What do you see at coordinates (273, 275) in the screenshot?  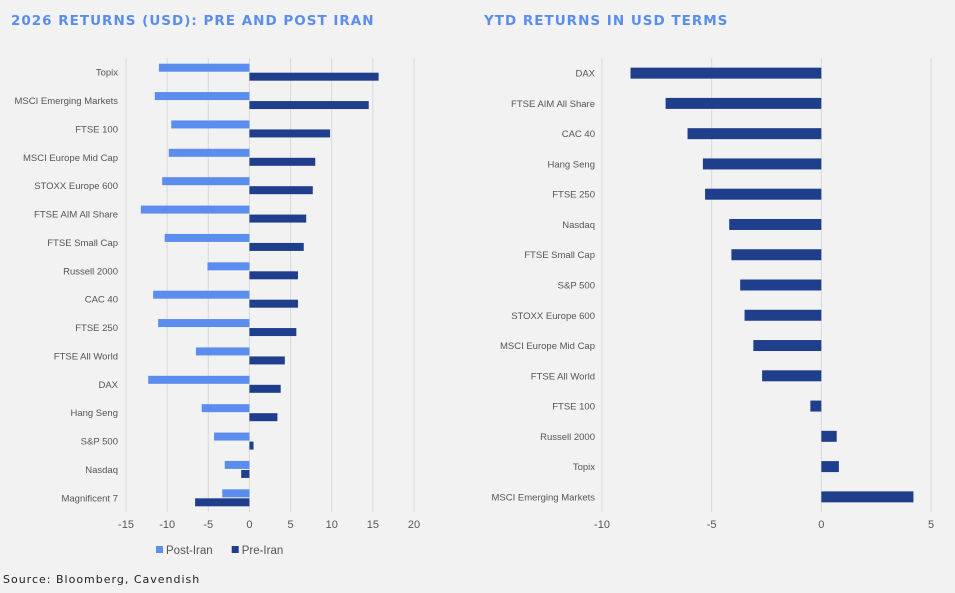 I see `bar-pre-iran-russell-2000` at bounding box center [273, 275].